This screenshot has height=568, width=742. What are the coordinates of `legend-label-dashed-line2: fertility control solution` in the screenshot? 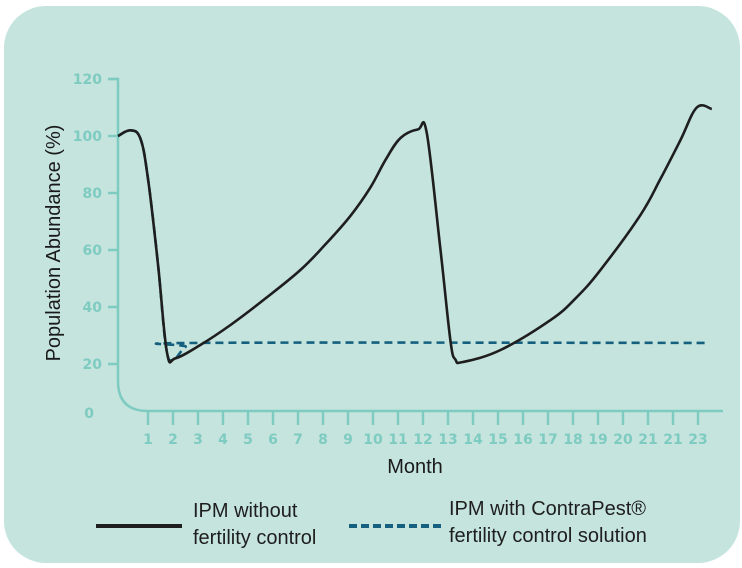 It's located at (548, 536).